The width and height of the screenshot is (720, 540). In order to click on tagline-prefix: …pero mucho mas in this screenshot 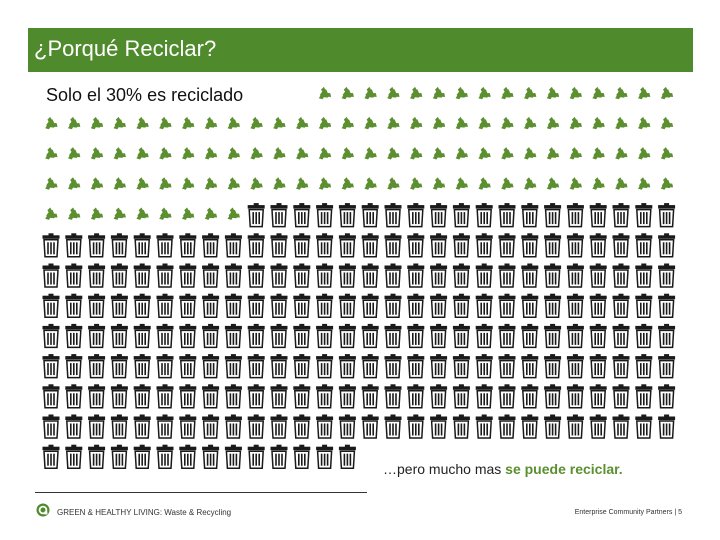, I will do `click(444, 469)`.